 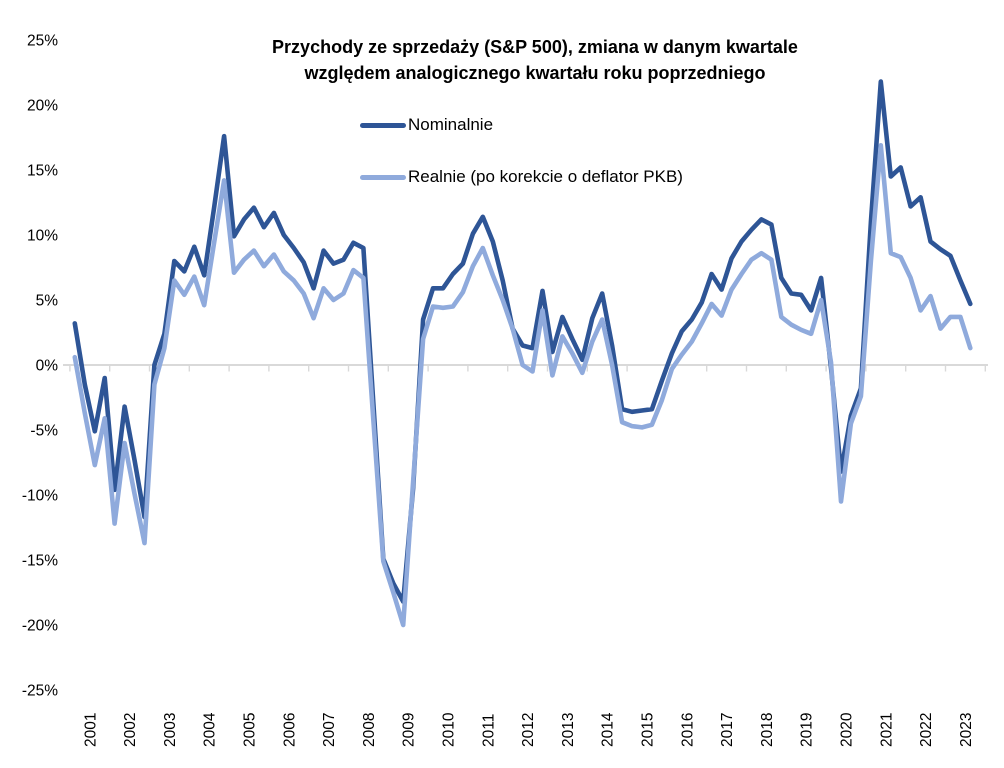 What do you see at coordinates (488, 730) in the screenshot?
I see `x-axis-label-2011: 2011` at bounding box center [488, 730].